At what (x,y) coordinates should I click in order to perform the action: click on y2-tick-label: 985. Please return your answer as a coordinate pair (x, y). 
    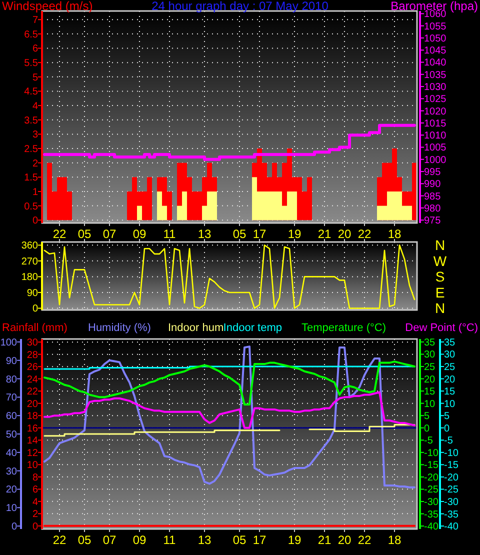
    Looking at the image, I should click on (433, 196).